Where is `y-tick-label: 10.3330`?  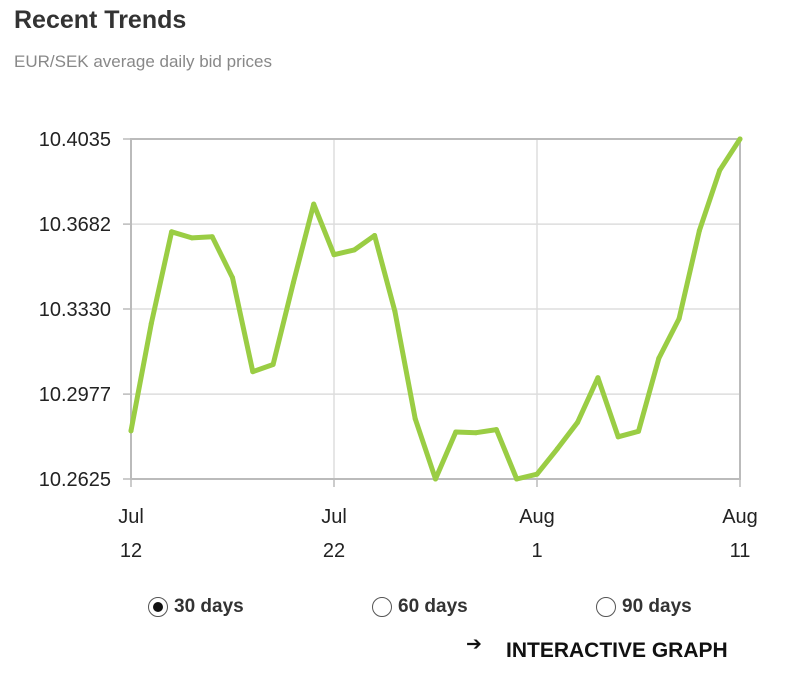 y-tick-label: 10.3330 is located at coordinates (75, 310).